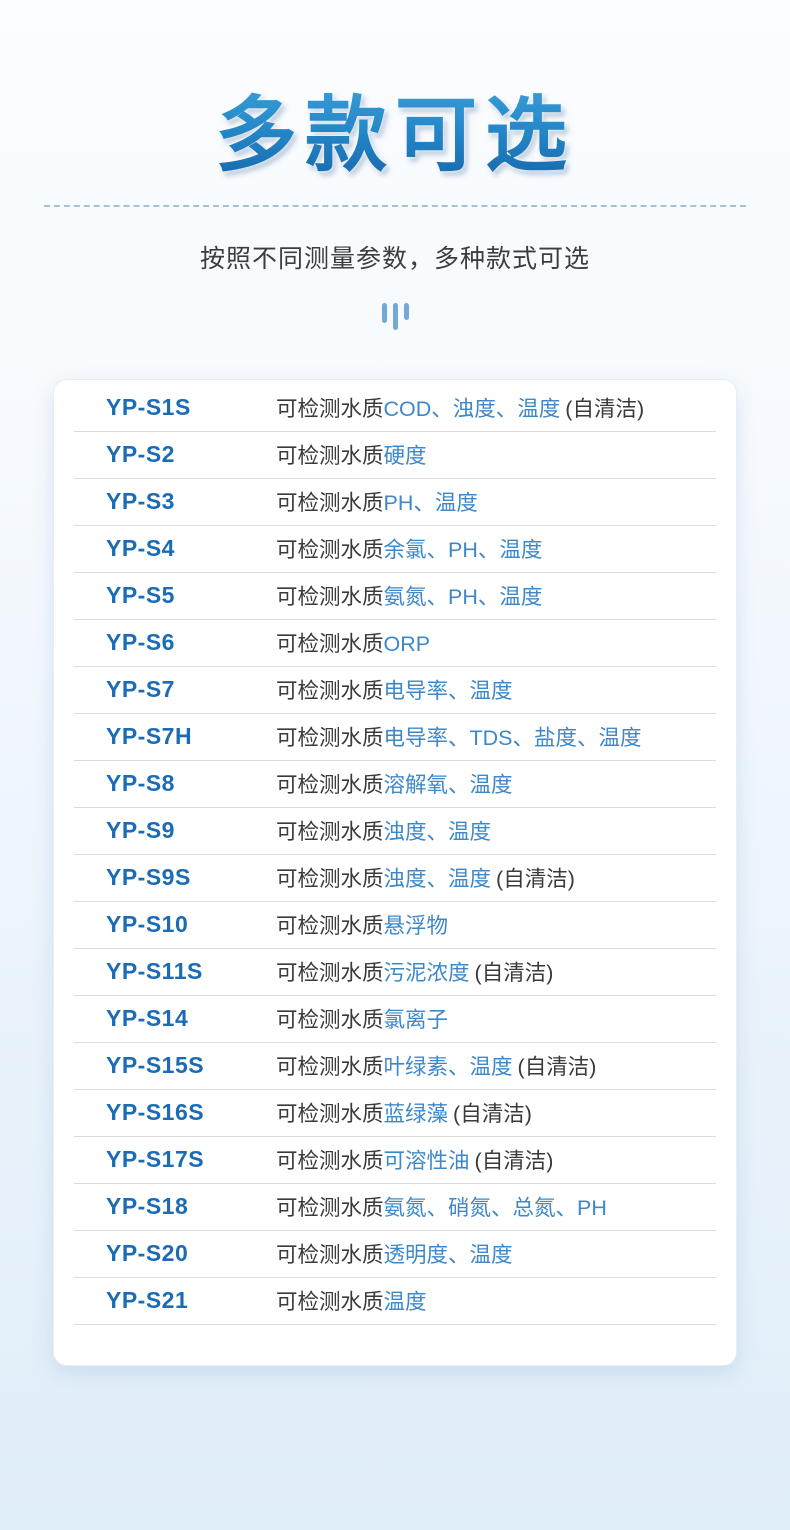 Image resolution: width=790 pixels, height=1530 pixels. I want to click on description-parameters: 污泥浓度, so click(426, 973).